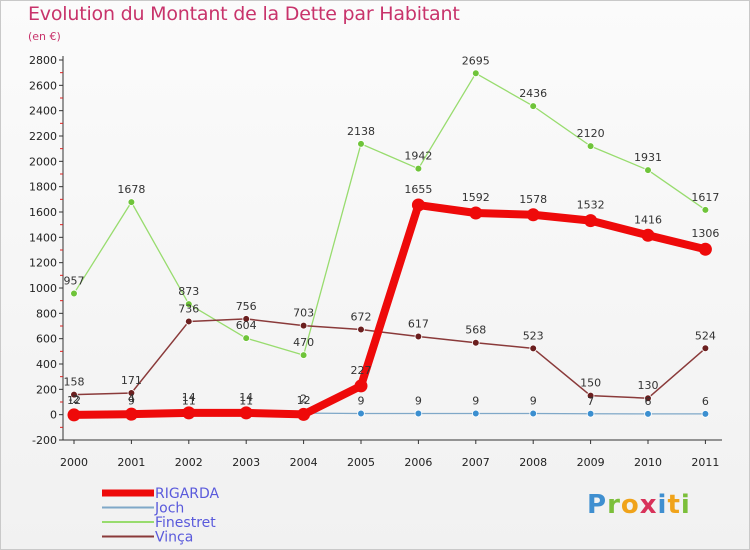  I want to click on data-label-vinca: 672, so click(361, 317).